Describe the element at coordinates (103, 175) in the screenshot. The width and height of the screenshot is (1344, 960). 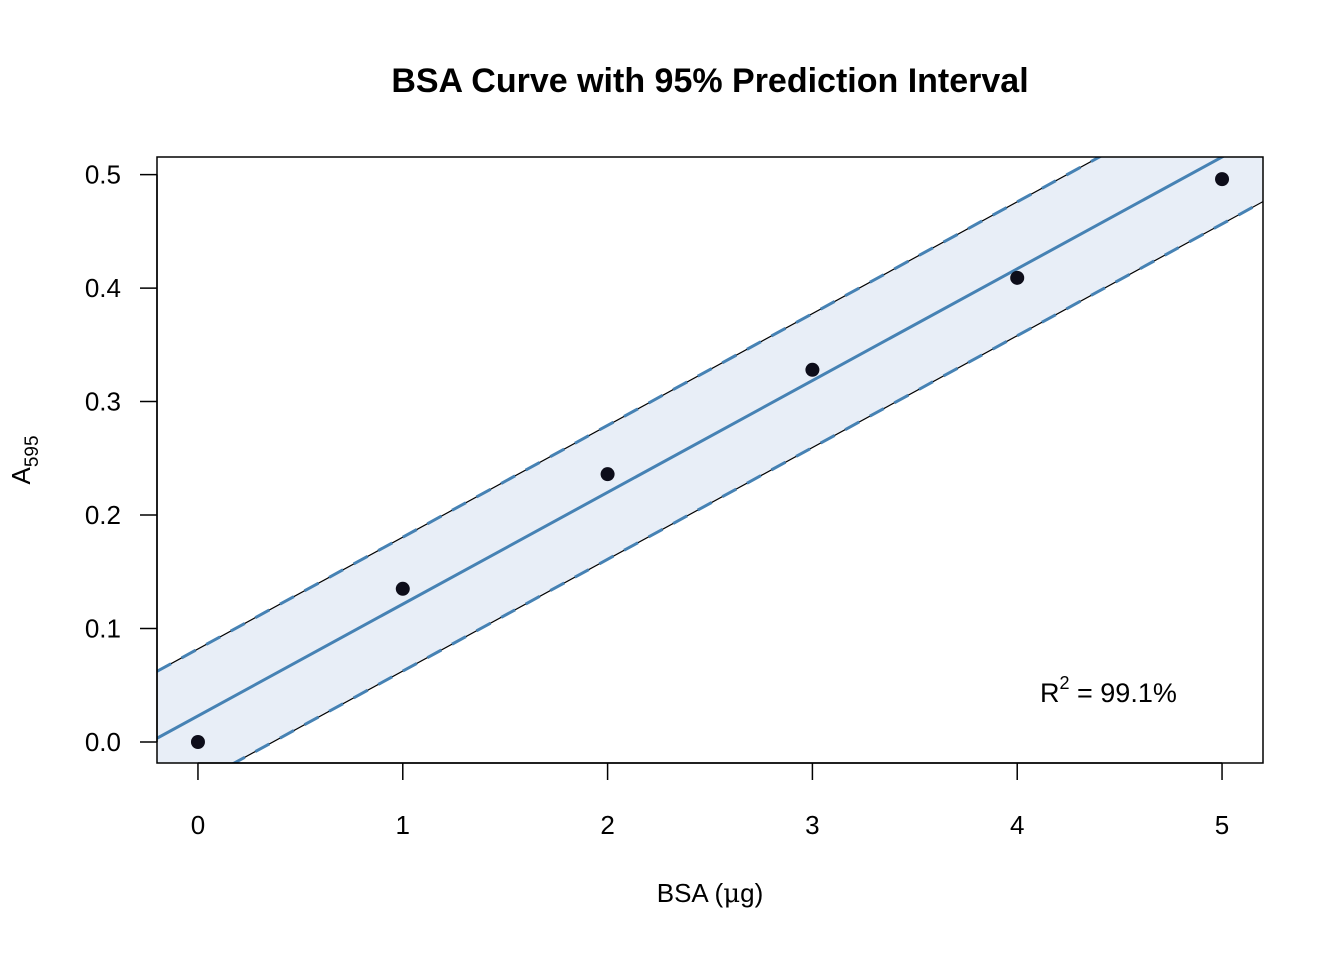
I see `y-tick-label: 0.5` at that location.